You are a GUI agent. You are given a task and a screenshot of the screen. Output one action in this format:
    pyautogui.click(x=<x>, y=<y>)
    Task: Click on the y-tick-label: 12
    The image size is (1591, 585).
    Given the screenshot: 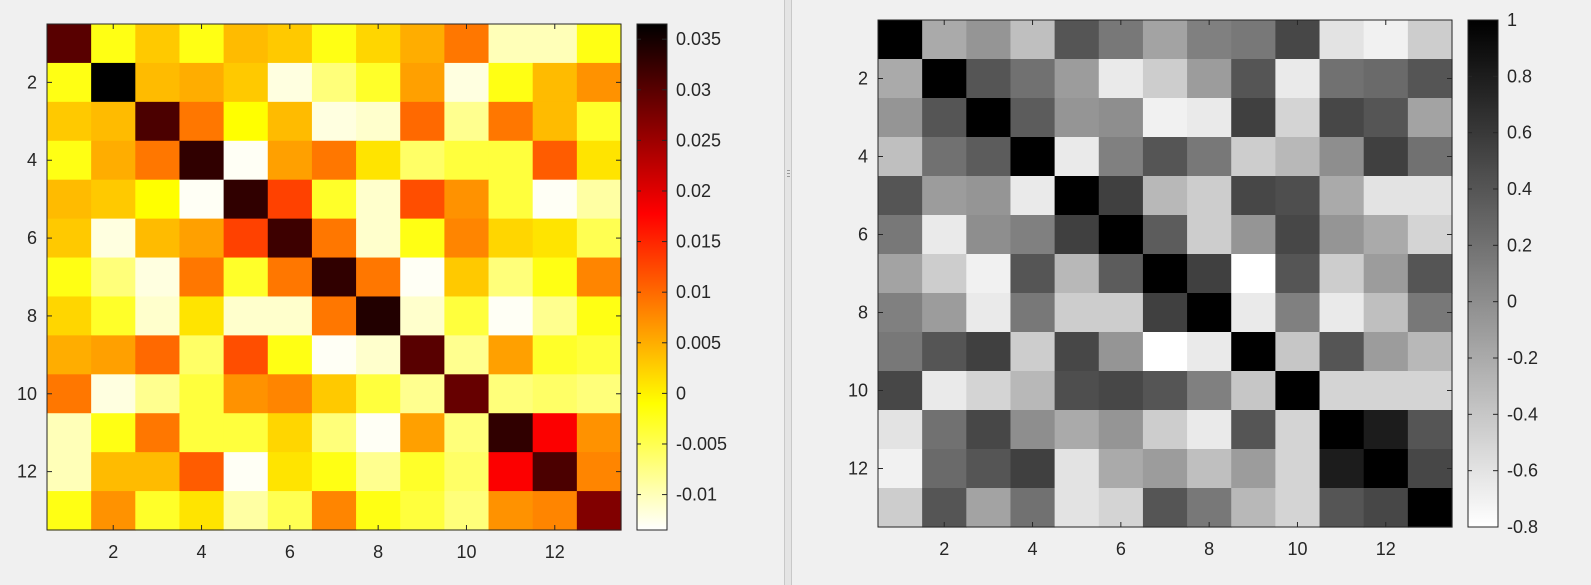 What is the action you would take?
    pyautogui.click(x=27, y=472)
    